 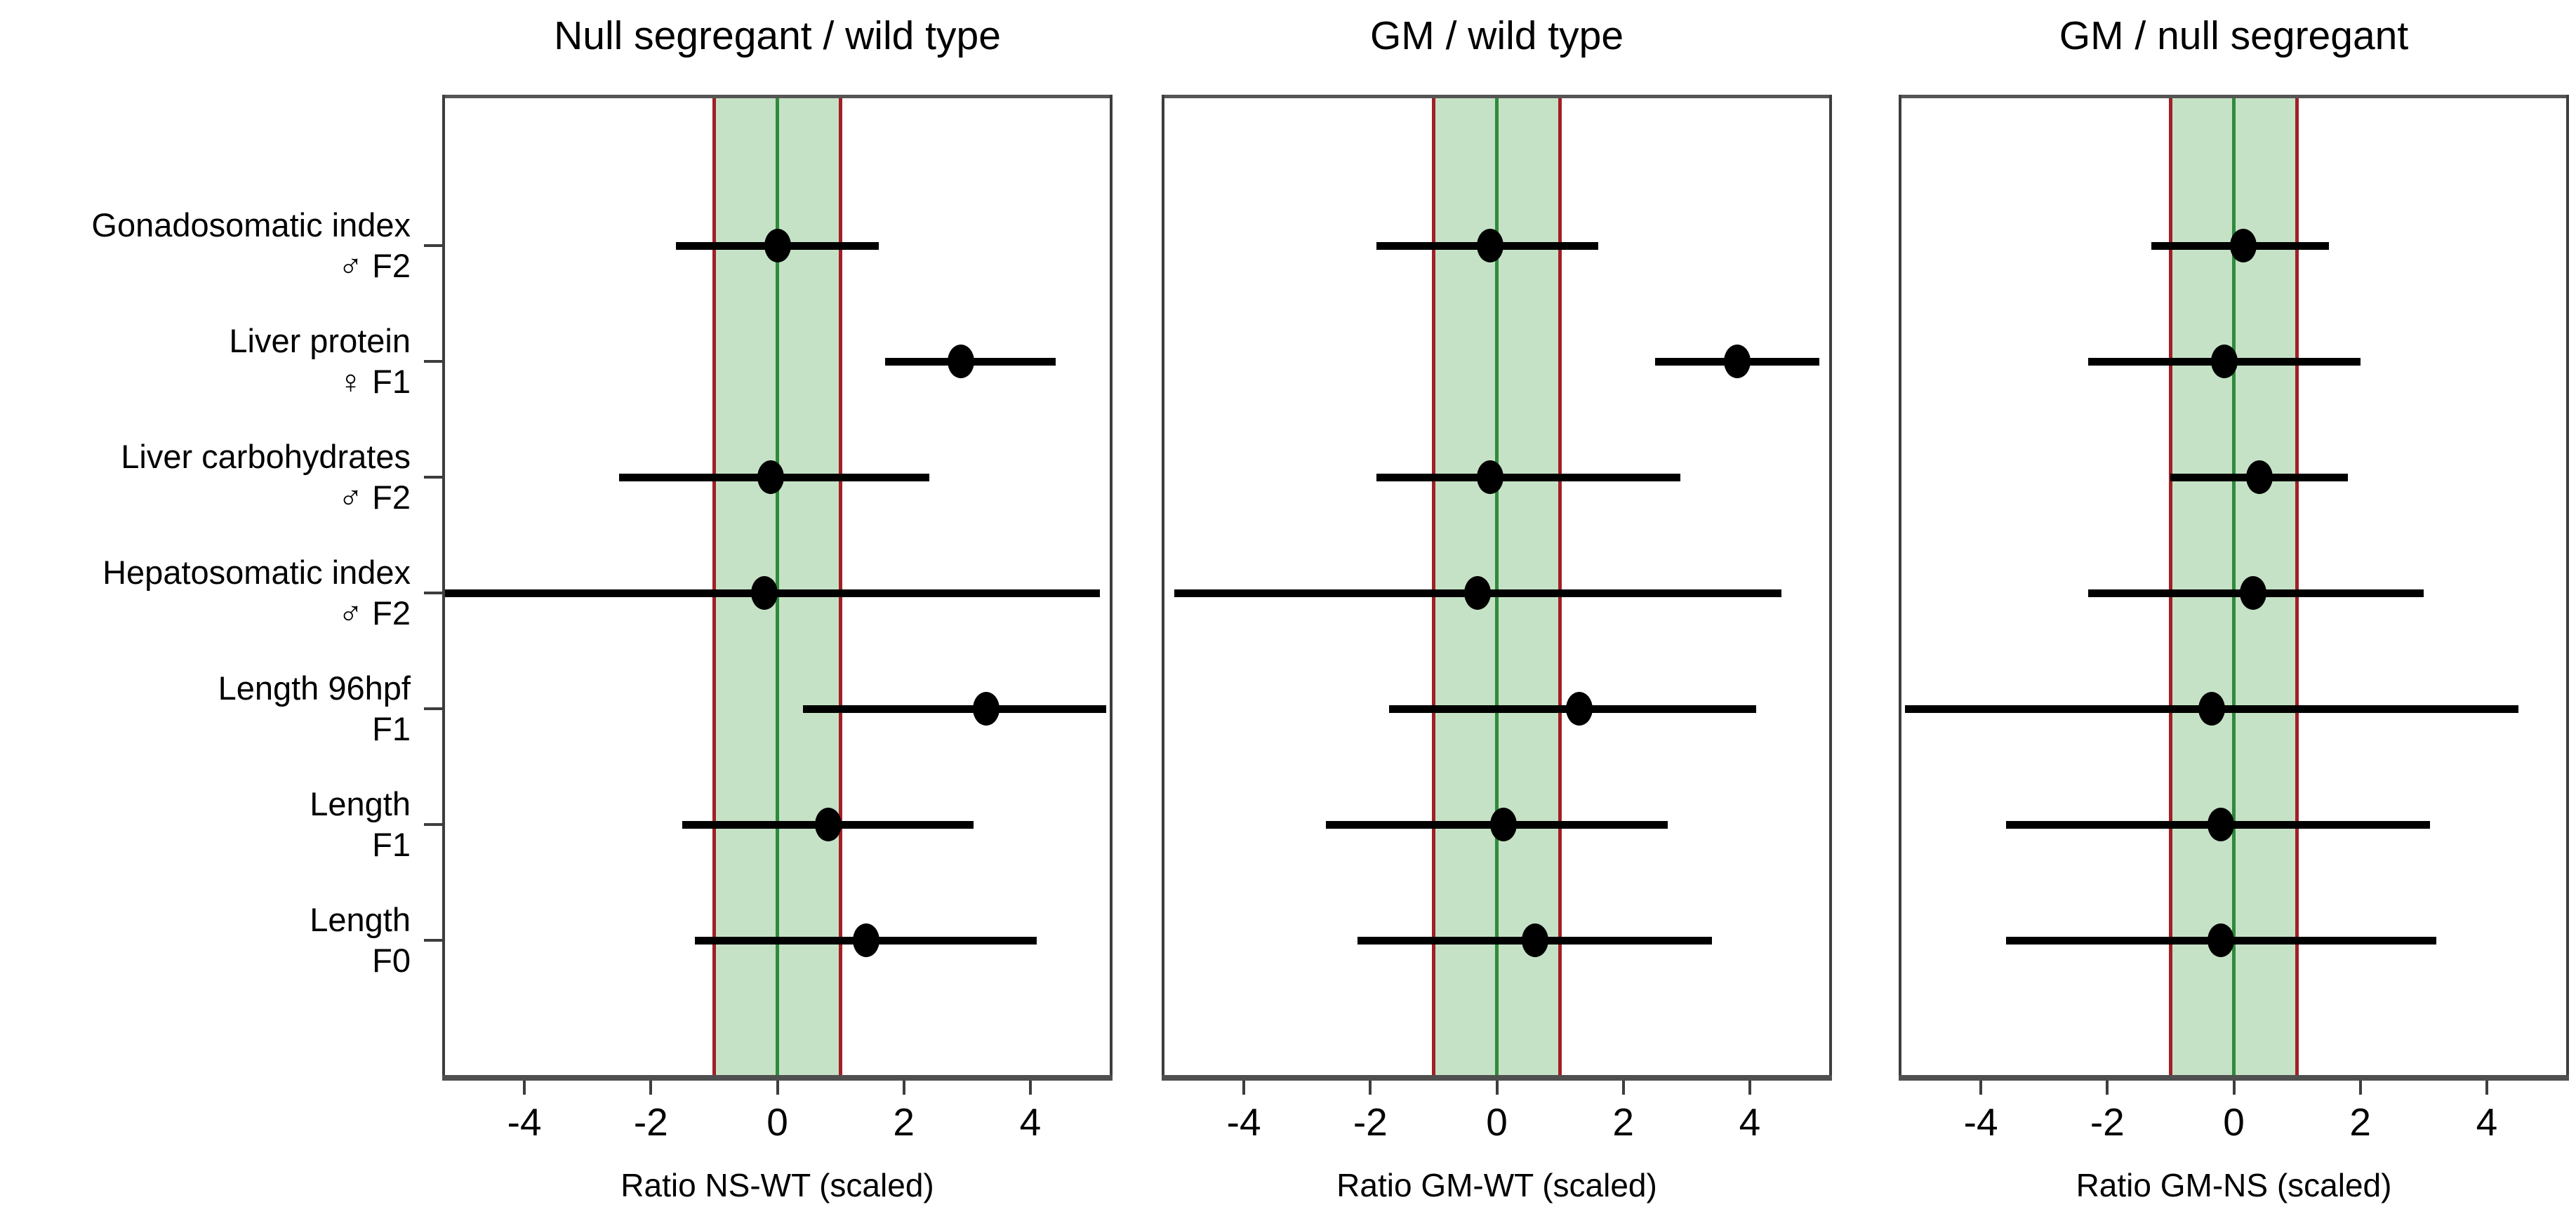 What do you see at coordinates (206, 246) in the screenshot?
I see `y-axis-category-label: Gonadosomatic index ♂ F2` at bounding box center [206, 246].